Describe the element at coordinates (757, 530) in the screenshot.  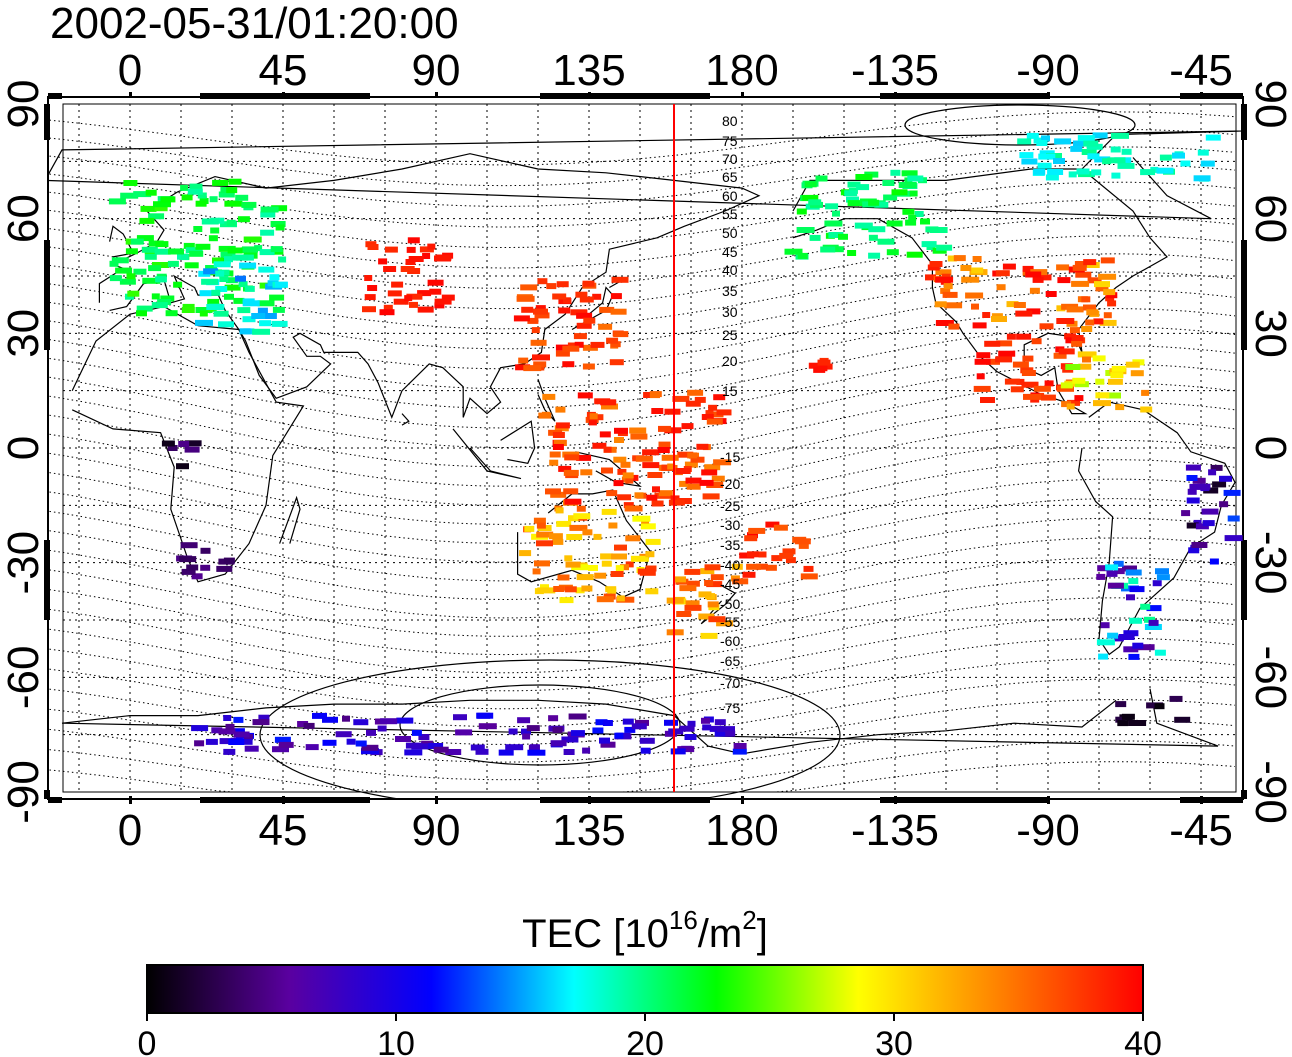
I see `tec-cell-south-pacific` at that location.